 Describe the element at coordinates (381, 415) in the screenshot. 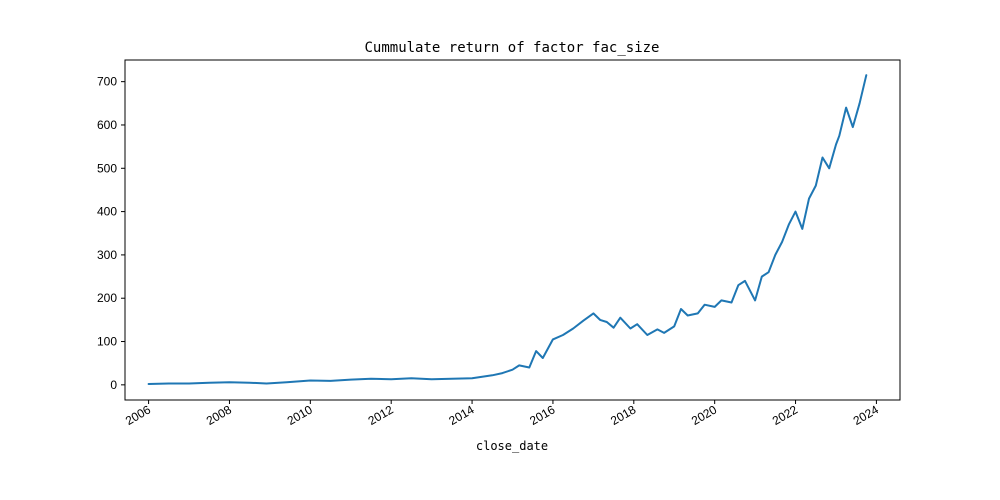

I see `x-tick-label: 2012` at that location.